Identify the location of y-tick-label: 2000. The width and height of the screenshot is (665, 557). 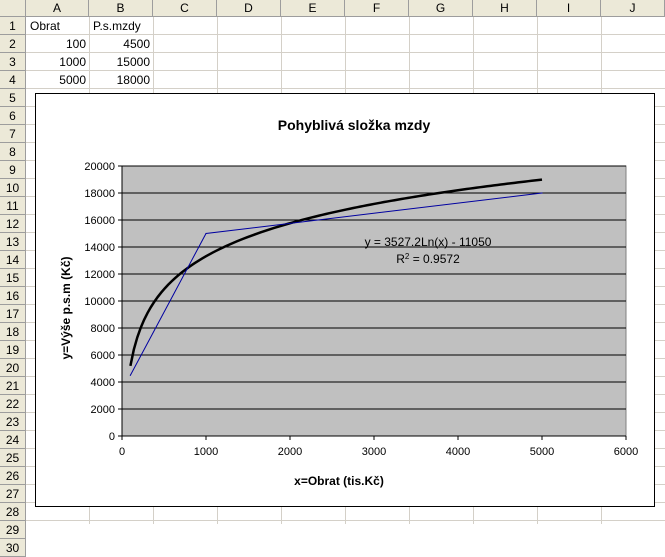
(103, 410).